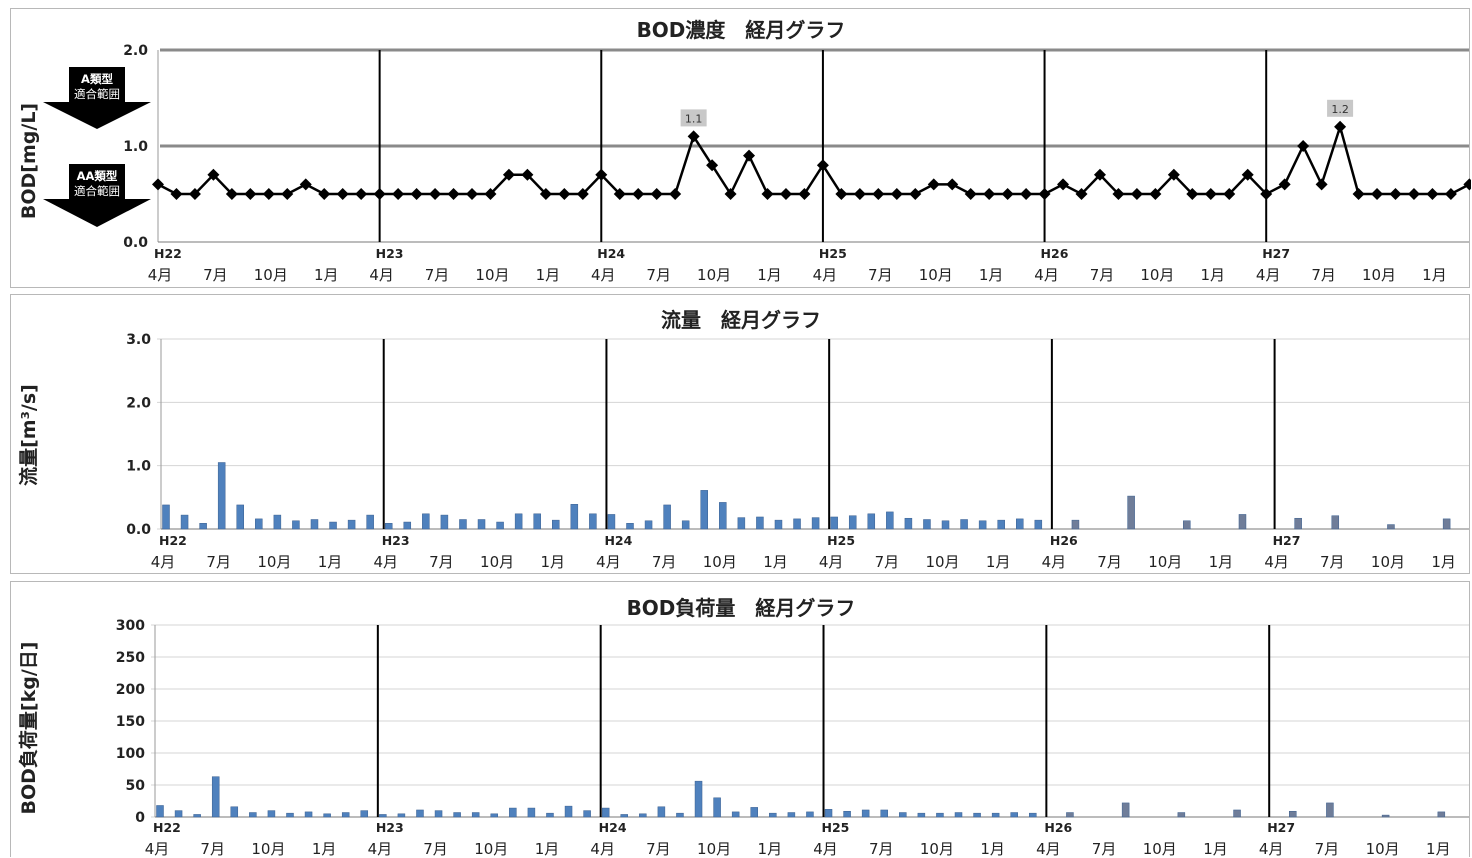 The width and height of the screenshot is (1472, 858). Describe the element at coordinates (136, 786) in the screenshot. I see `y-tick-label: 50` at that location.